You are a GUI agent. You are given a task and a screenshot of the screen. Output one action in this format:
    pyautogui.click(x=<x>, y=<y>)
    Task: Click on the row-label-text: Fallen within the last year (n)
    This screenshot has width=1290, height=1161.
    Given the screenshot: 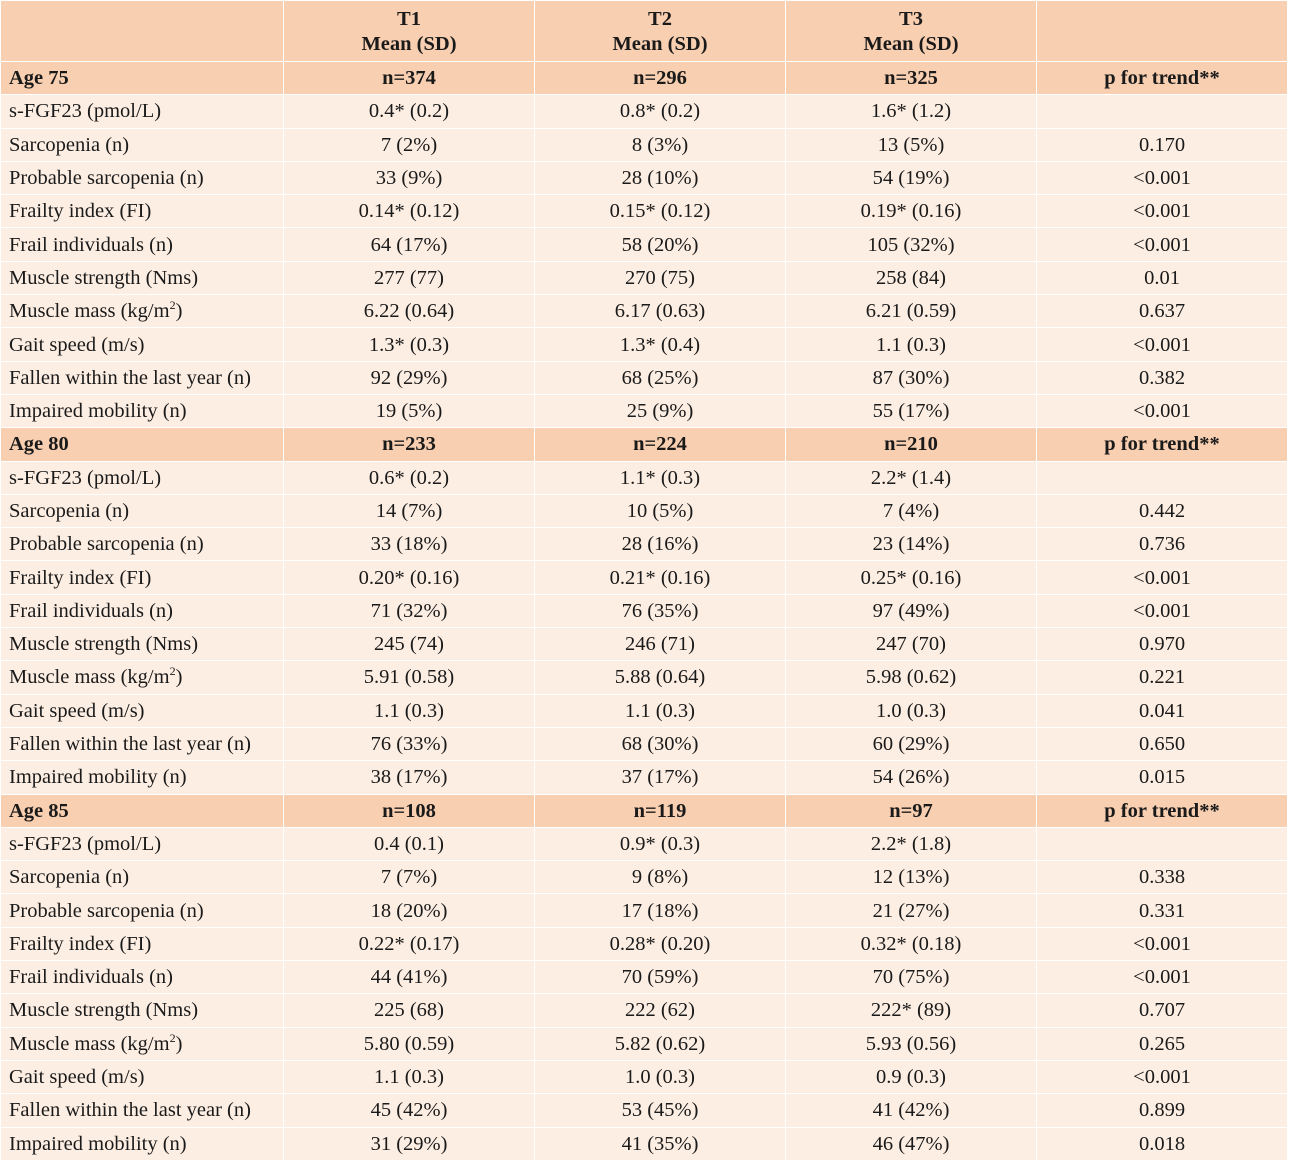 What is the action you would take?
    pyautogui.click(x=130, y=1110)
    